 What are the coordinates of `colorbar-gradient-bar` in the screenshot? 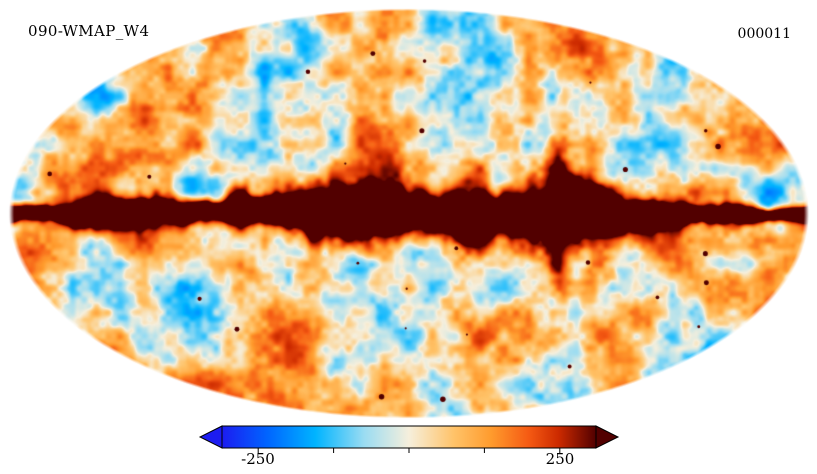 It's located at (409, 437).